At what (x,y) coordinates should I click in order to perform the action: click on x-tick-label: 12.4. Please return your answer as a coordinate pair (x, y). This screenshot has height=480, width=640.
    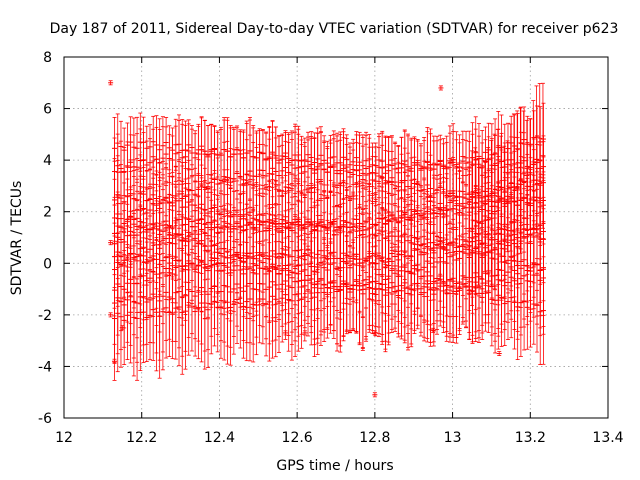
    Looking at the image, I should click on (219, 438).